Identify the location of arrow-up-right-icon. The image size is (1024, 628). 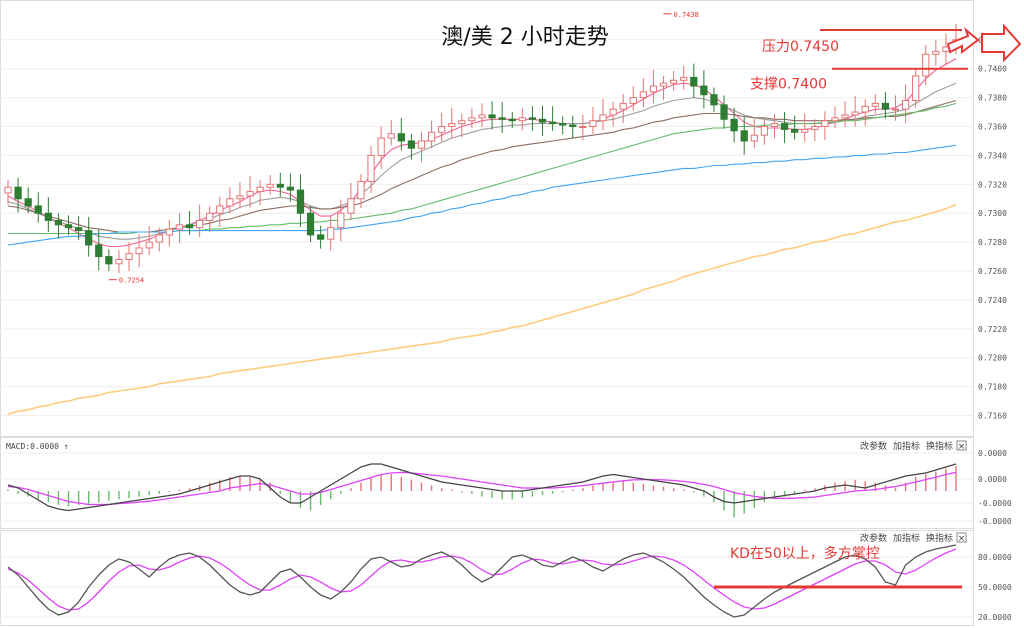
(963, 40).